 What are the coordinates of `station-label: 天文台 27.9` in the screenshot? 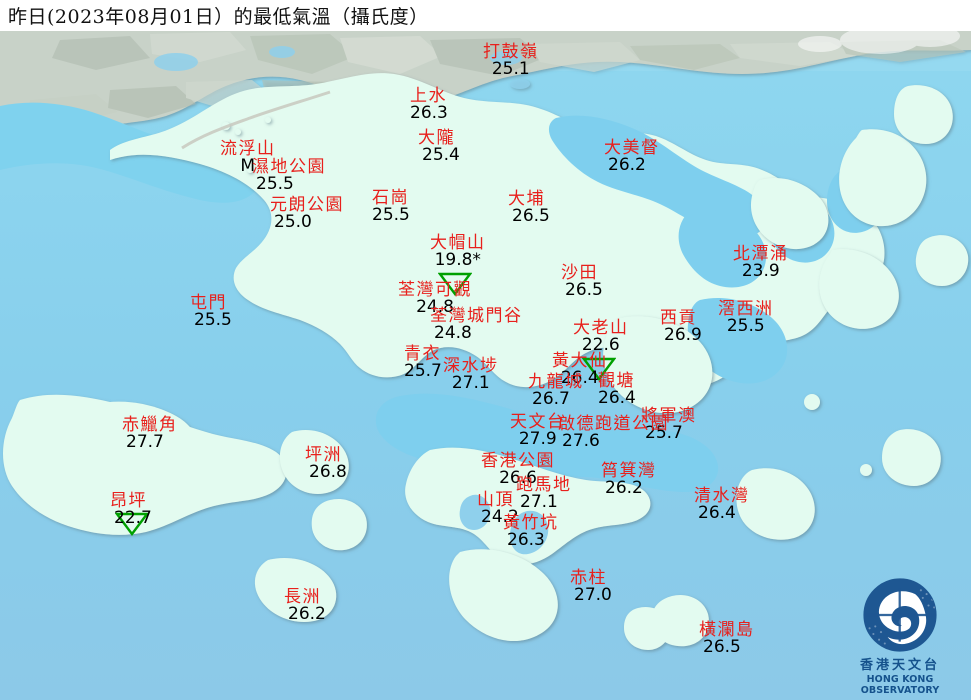 It's located at (538, 431).